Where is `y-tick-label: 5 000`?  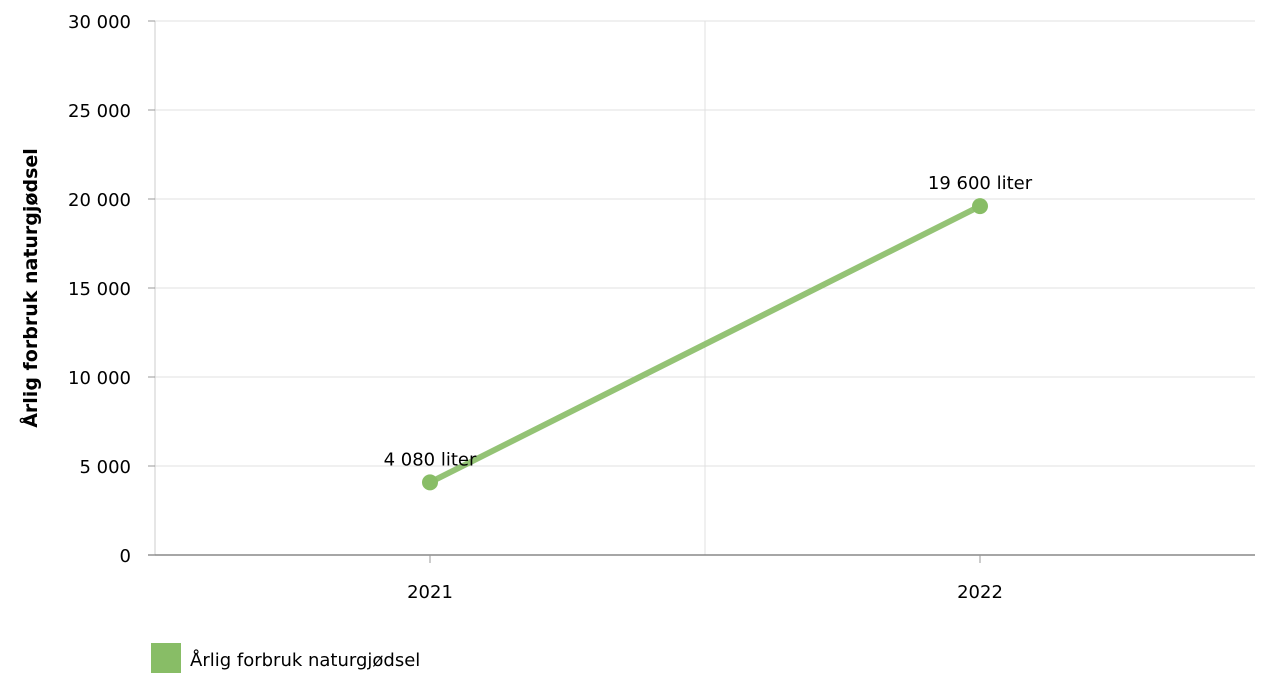 y-tick-label: 5 000 is located at coordinates (105, 467).